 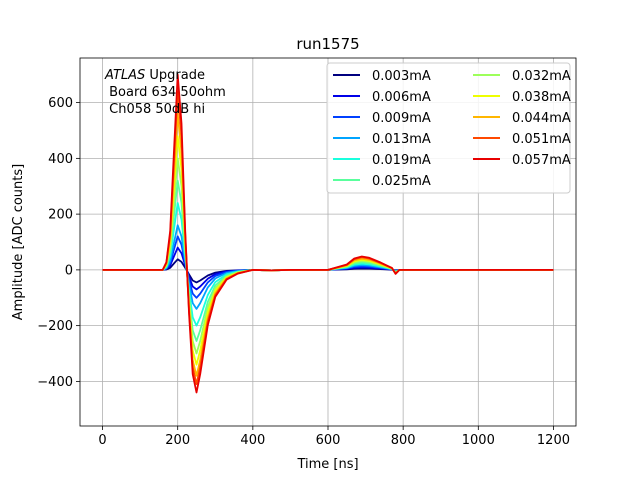 I want to click on legend-box, so click(x=448, y=128).